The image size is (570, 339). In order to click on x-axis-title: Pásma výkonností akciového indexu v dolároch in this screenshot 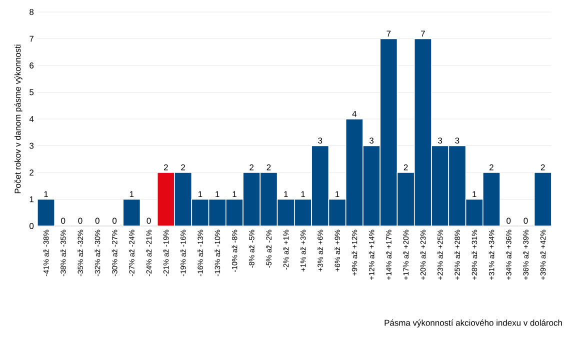, I will do `click(473, 323)`.